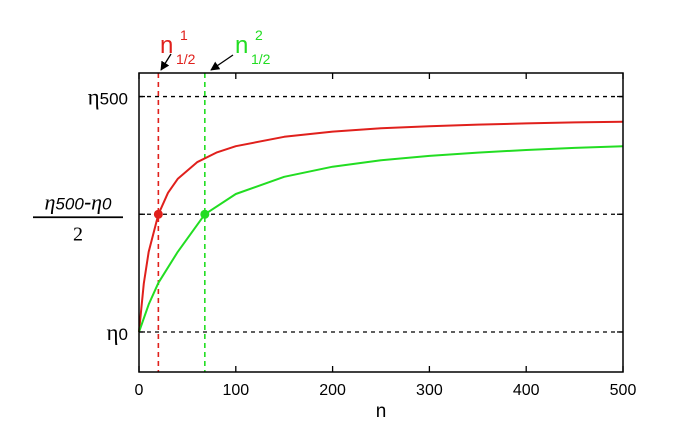 The image size is (687, 432). I want to click on annotation-sup: 1, so click(184, 35).